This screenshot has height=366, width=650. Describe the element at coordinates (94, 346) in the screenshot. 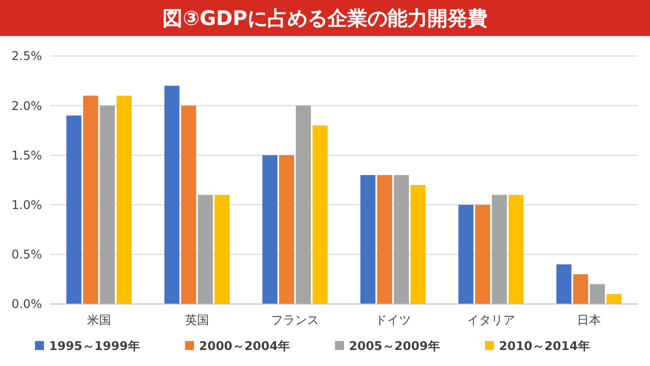

I see `legend-label: 1995～1999年` at that location.